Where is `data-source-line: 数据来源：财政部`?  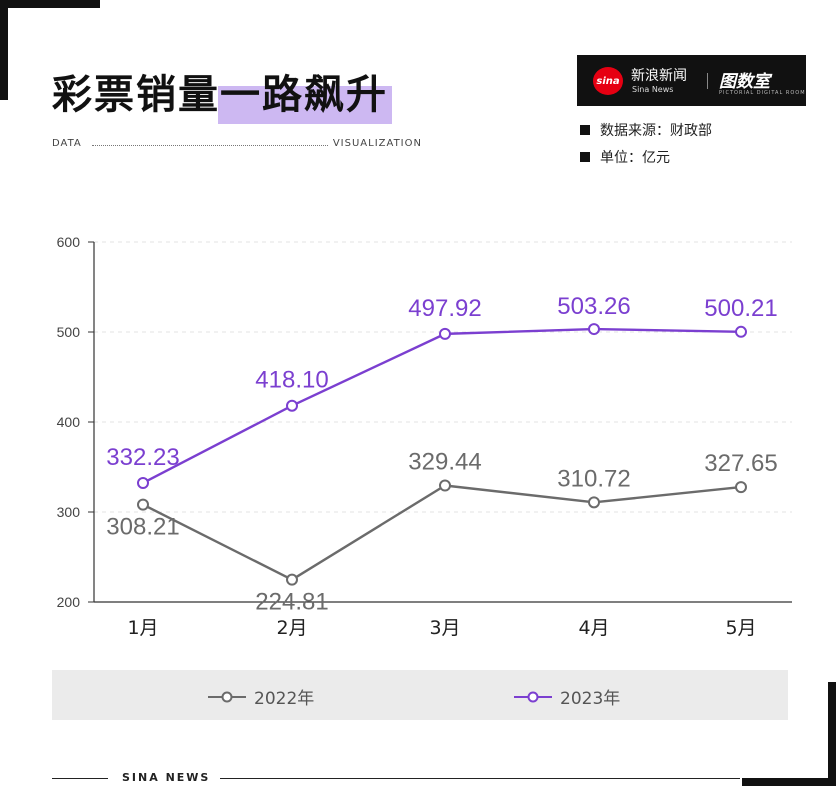 data-source-line: 数据来源：财政部 is located at coordinates (646, 130).